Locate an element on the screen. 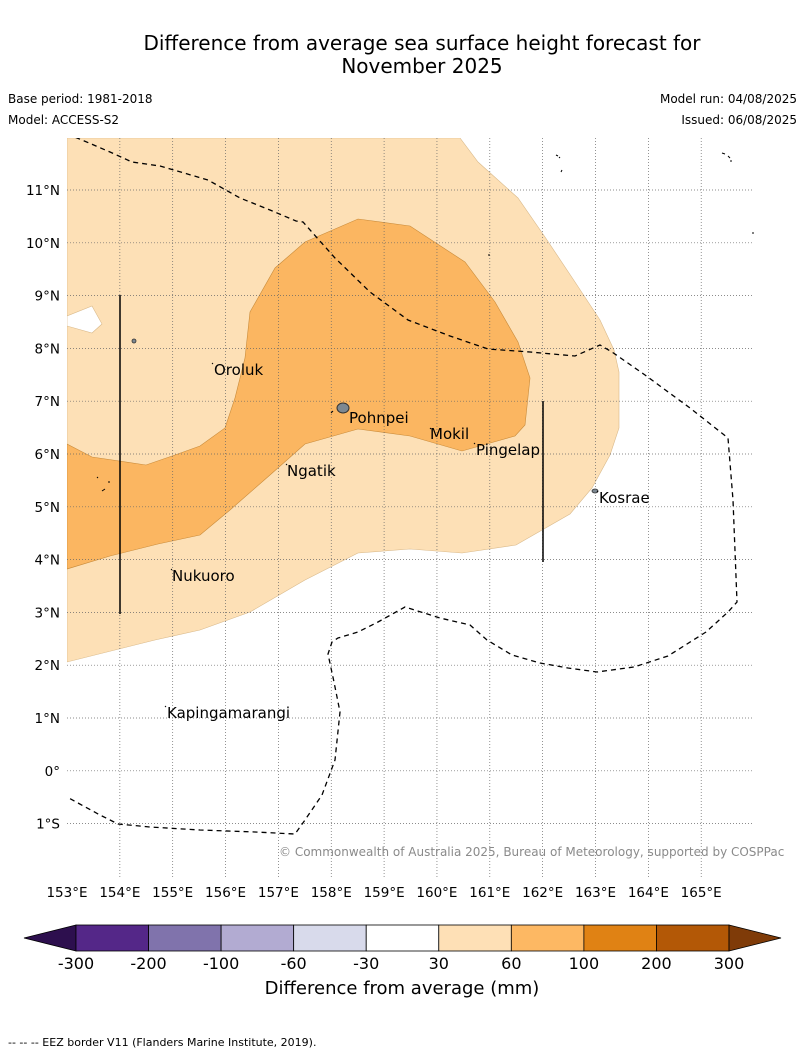 Image resolution: width=804 pixels, height=1058 pixels. colorbar-tick: 30 is located at coordinates (439, 963).